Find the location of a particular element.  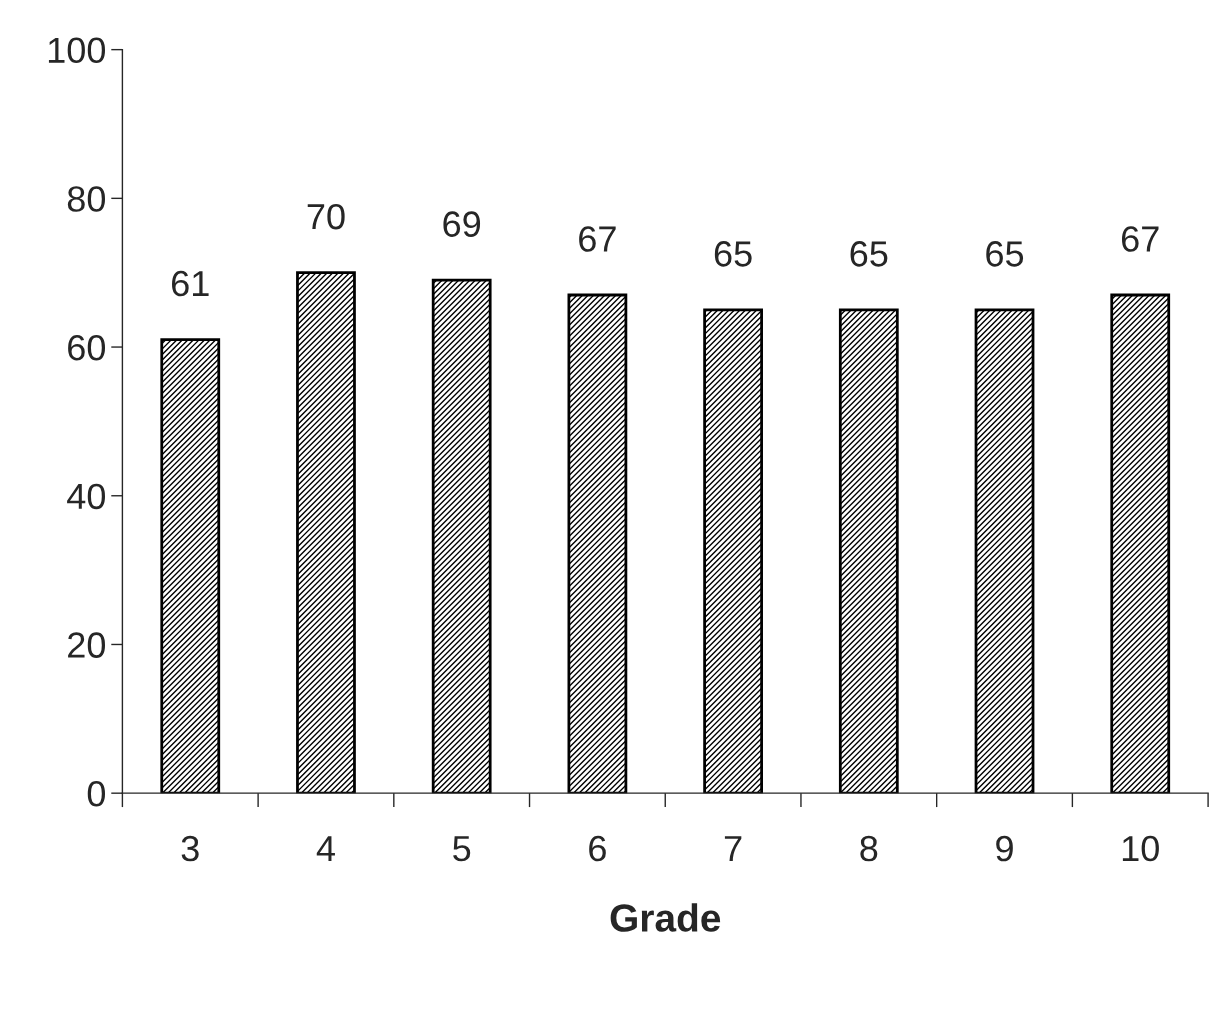

x-tick-label: 6 is located at coordinates (597, 848).